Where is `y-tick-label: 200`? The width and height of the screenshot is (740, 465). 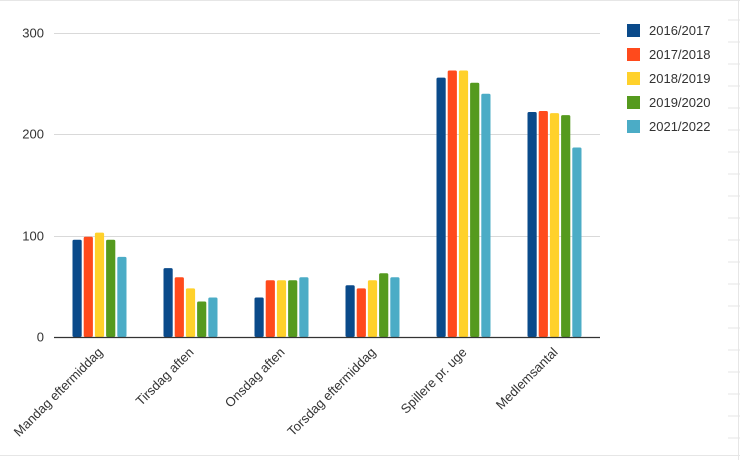
y-tick-label: 200 is located at coordinates (33, 134).